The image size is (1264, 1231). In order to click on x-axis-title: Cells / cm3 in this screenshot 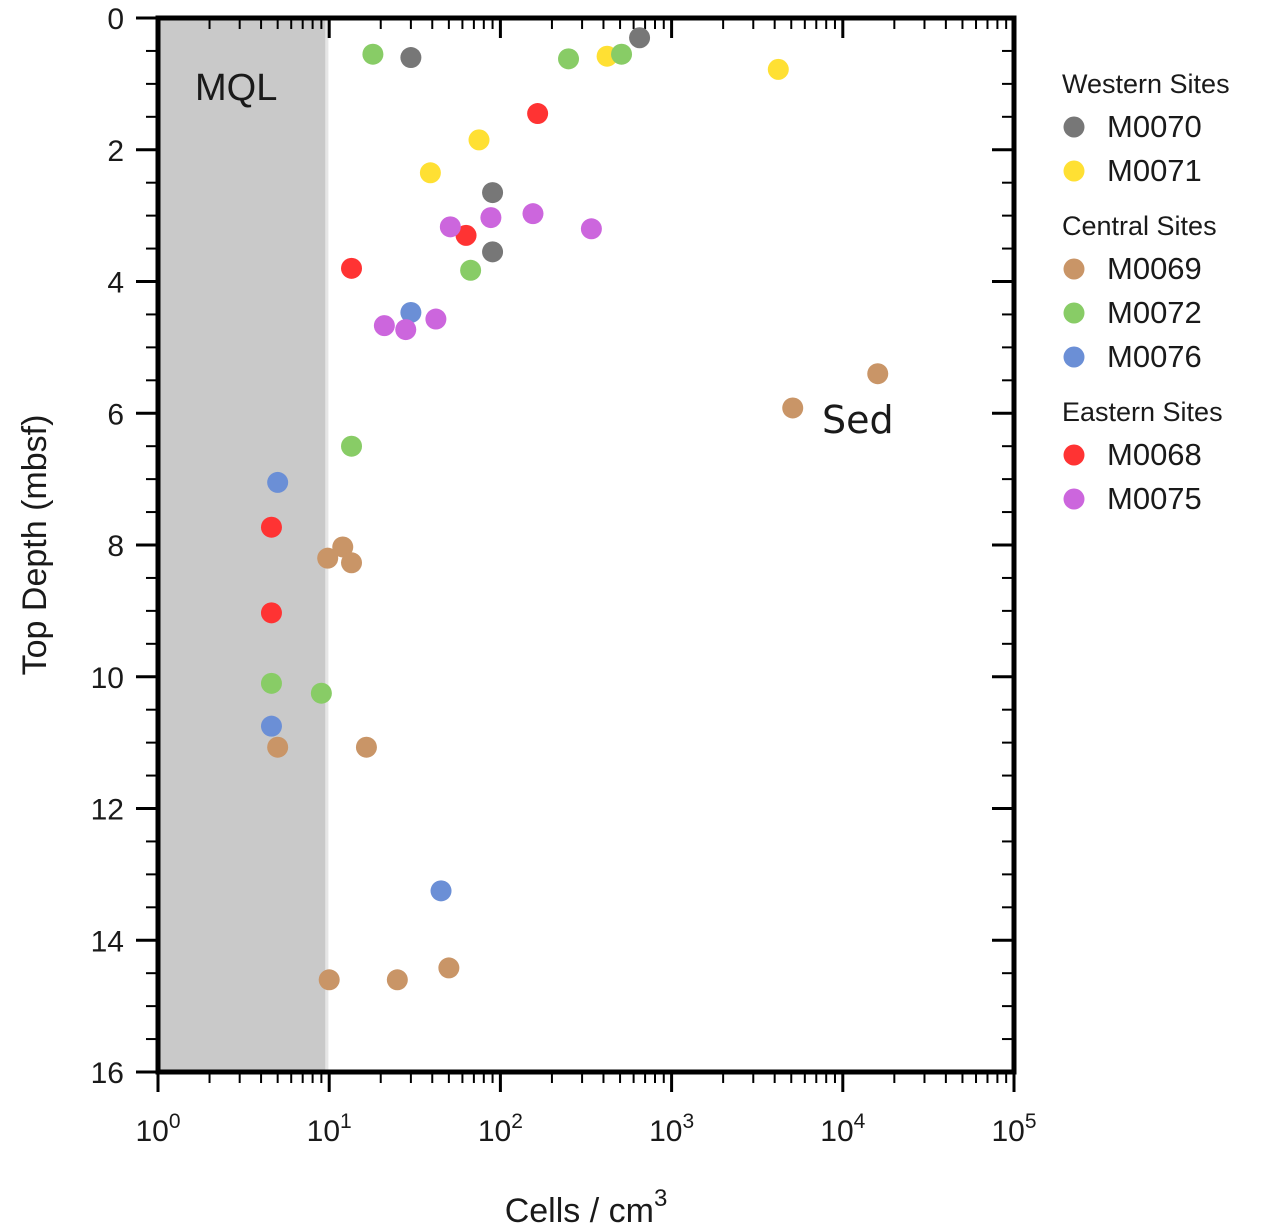, I will do `click(586, 1207)`.